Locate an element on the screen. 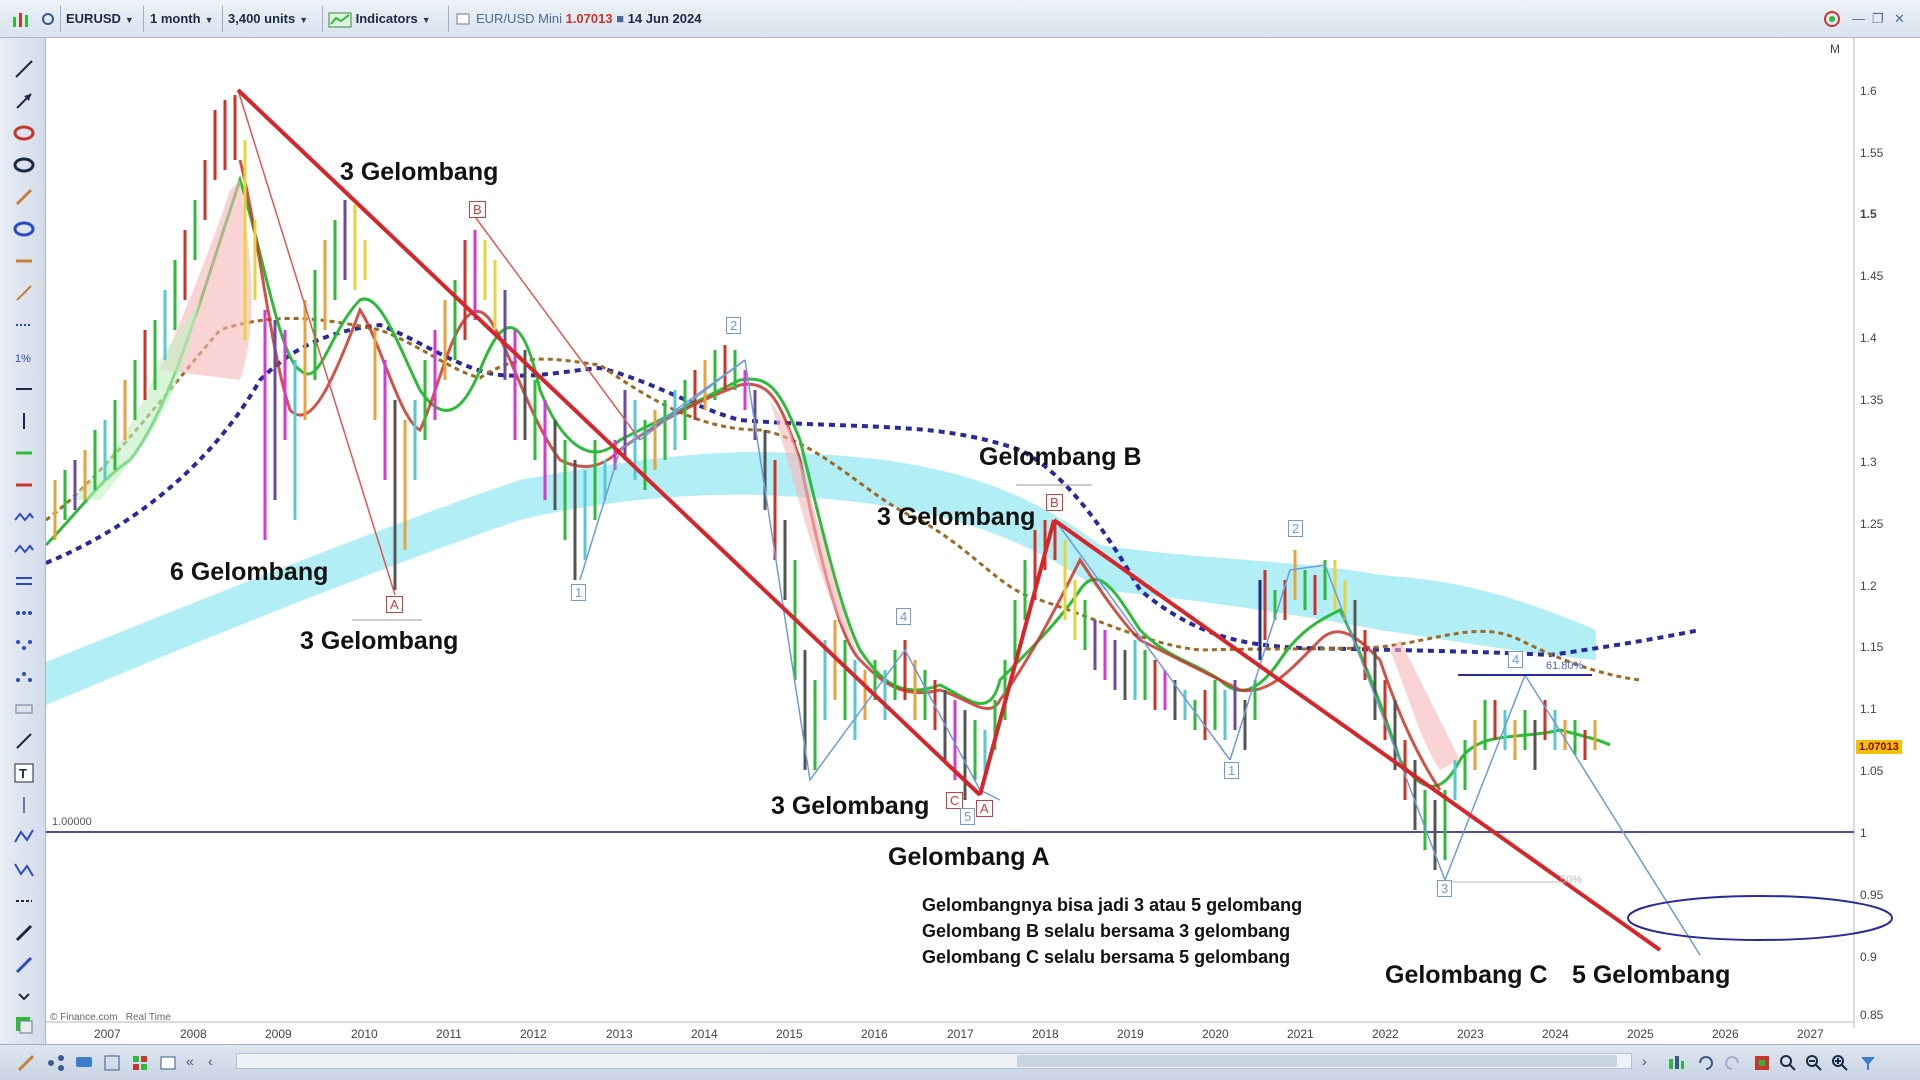  annotation-3-gelombang-bottom: 3 Gelombang is located at coordinates (850, 806).